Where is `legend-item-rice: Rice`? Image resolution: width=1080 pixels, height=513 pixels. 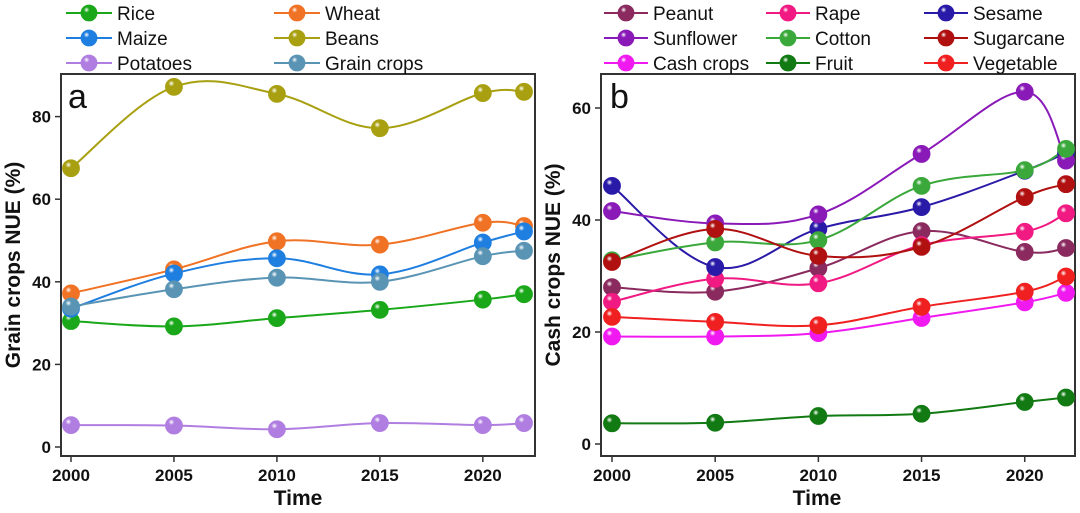 legend-item-rice: Rice is located at coordinates (110, 14).